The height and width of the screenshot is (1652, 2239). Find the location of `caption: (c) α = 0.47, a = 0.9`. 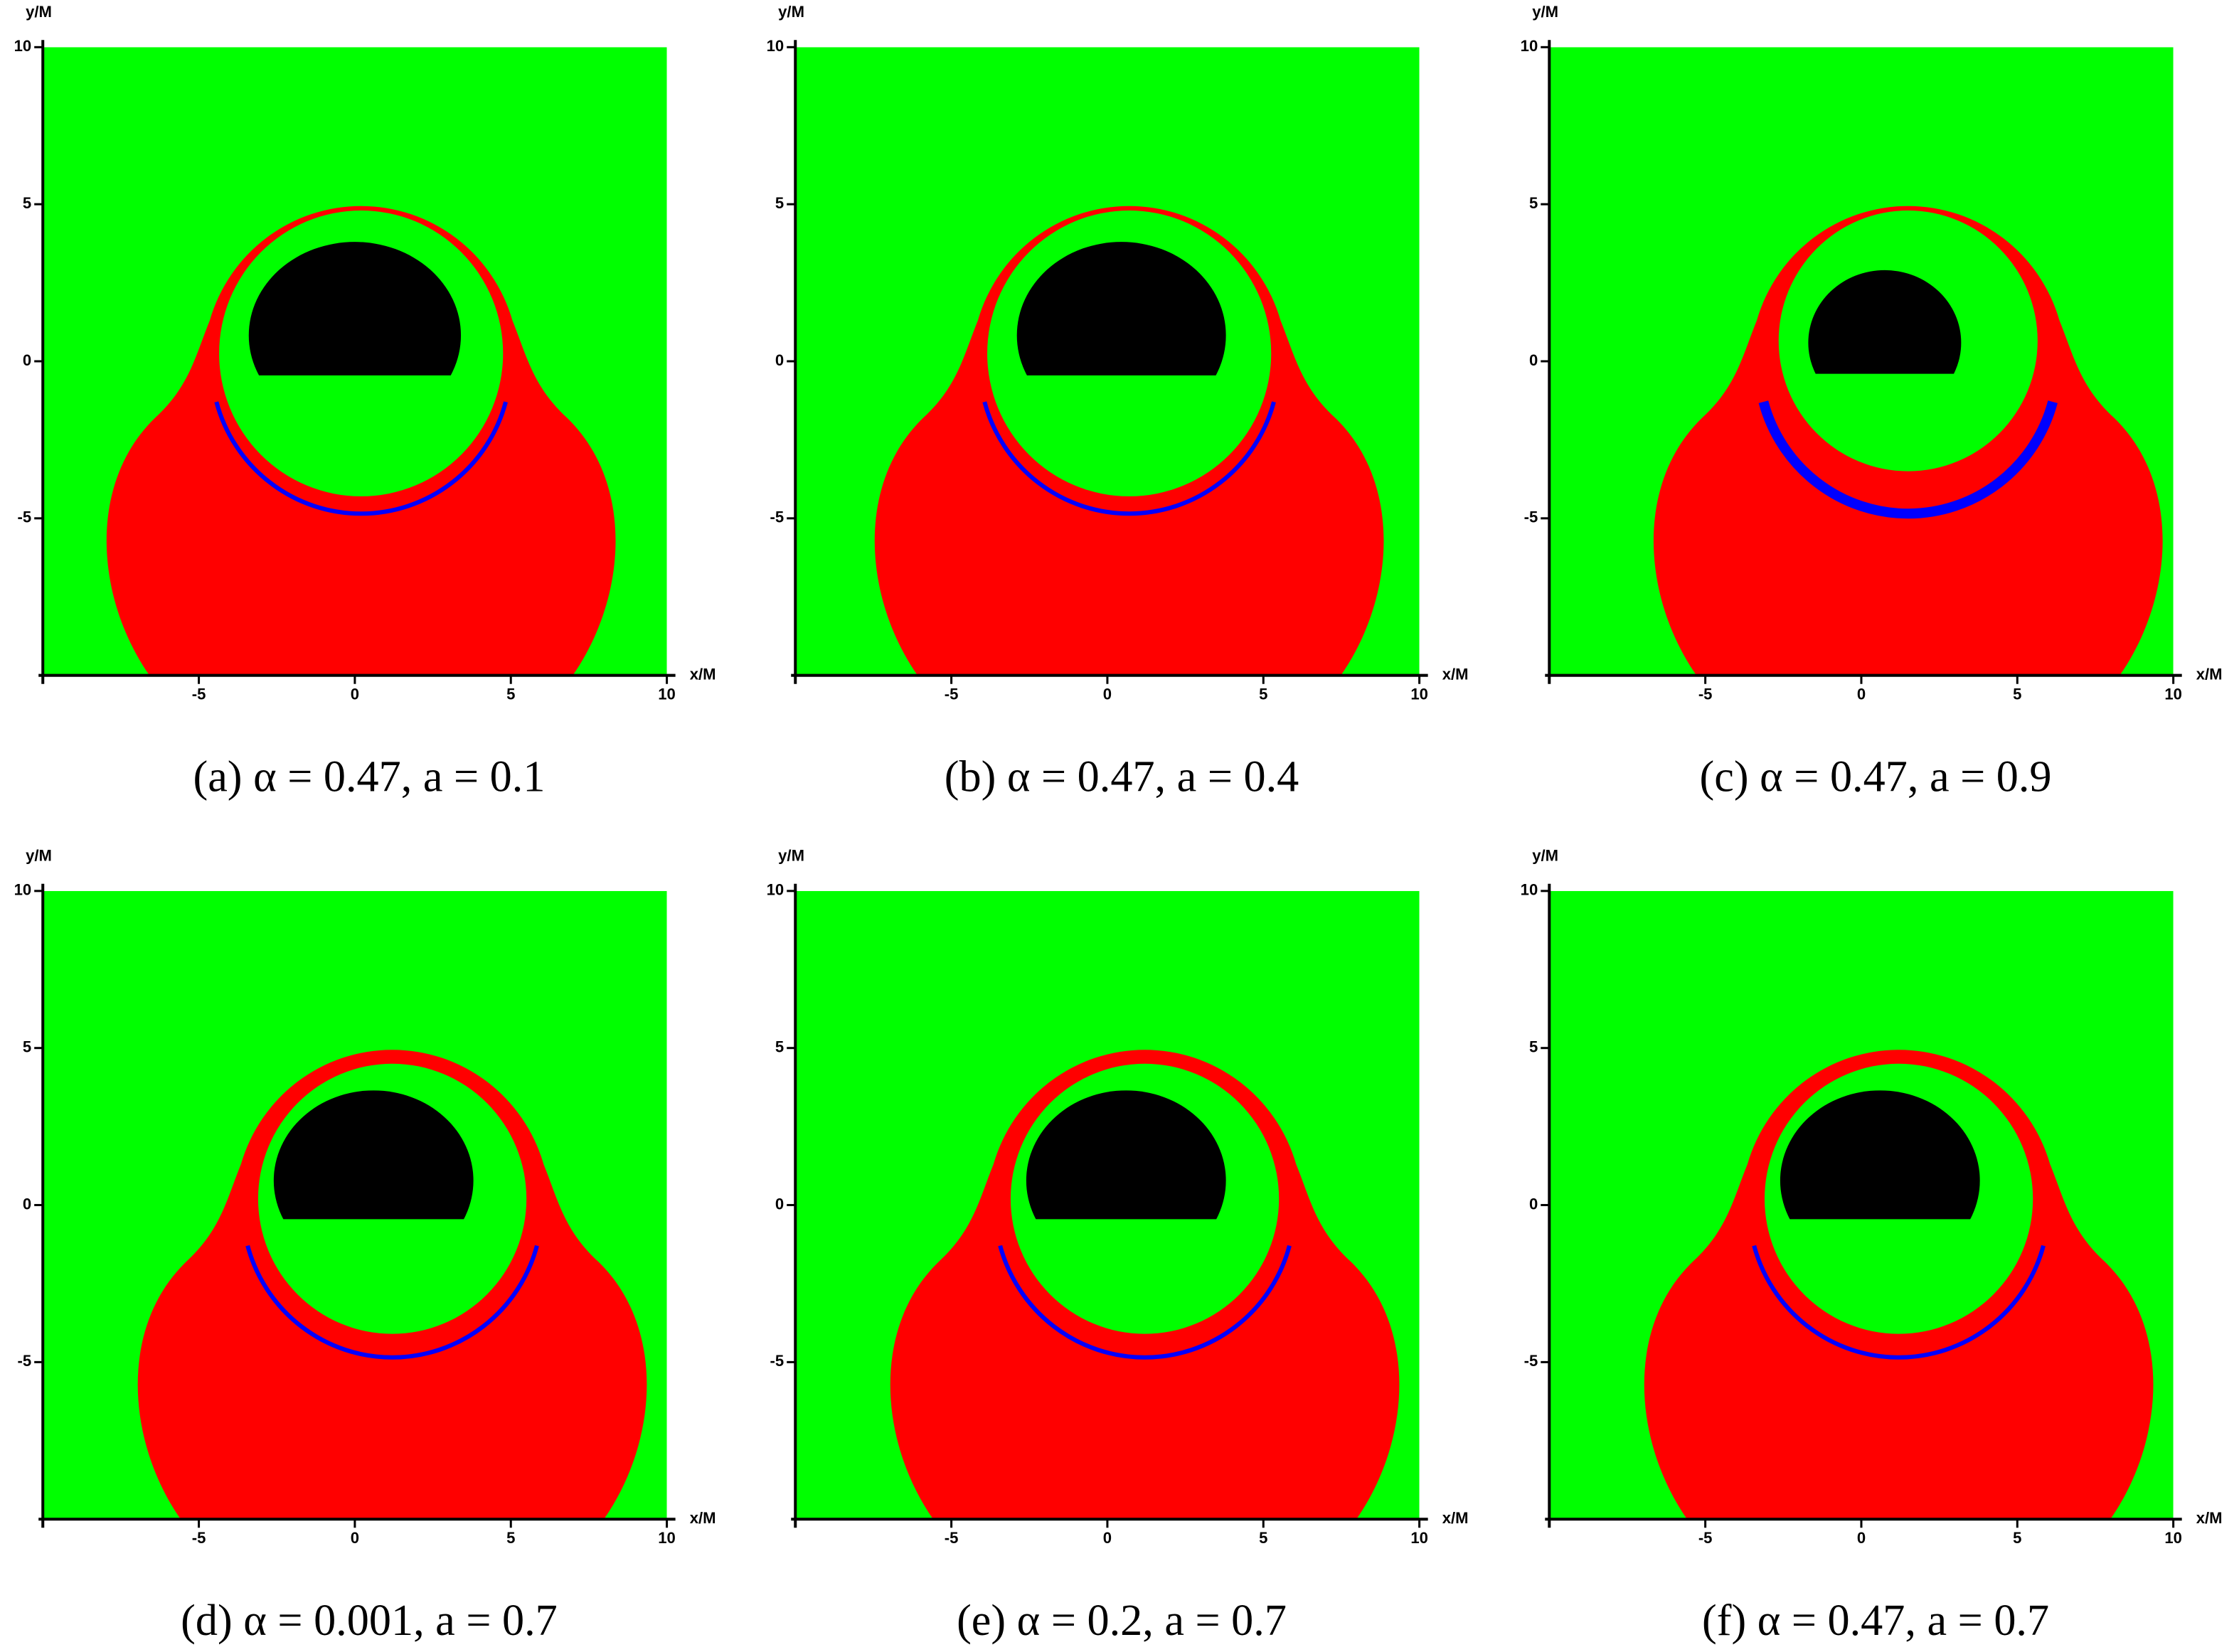

caption: (c) α = 0.47, a = 0.9 is located at coordinates (1876, 777).